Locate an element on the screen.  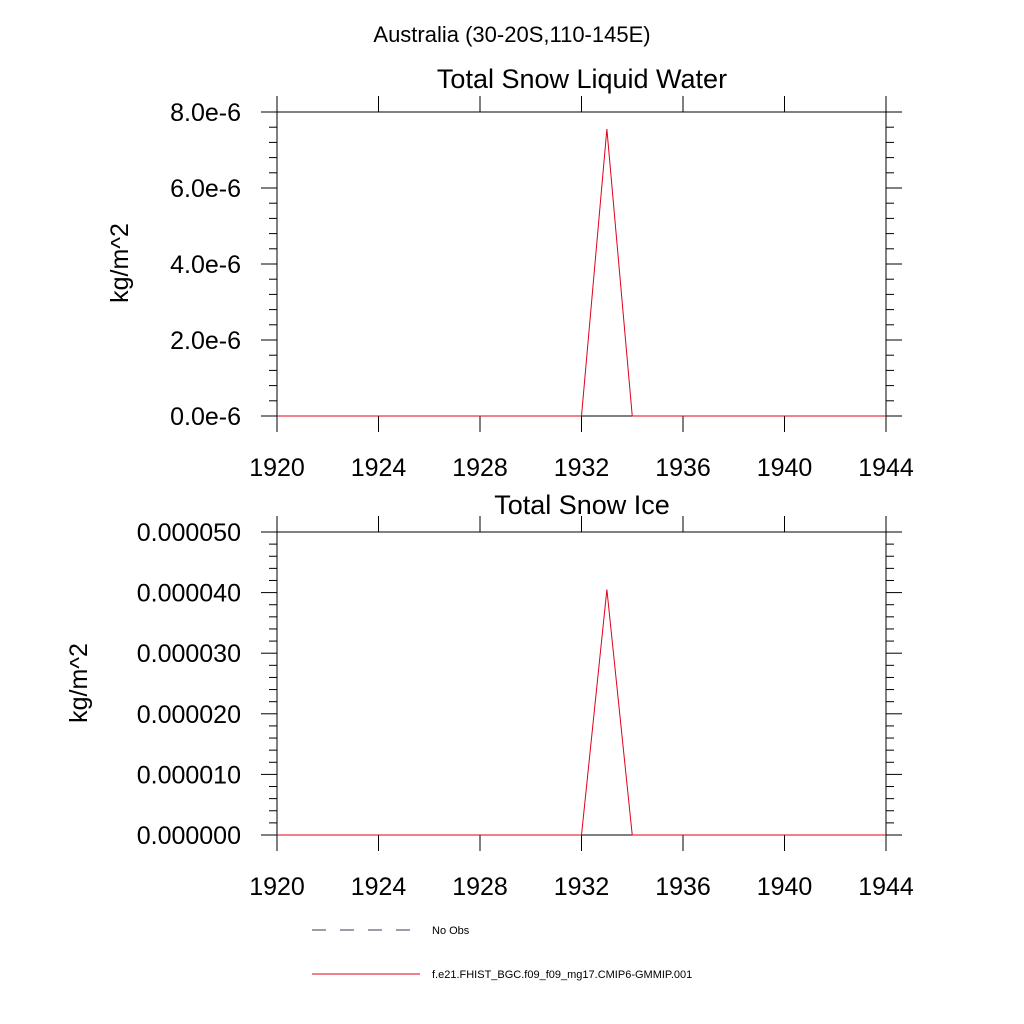
y-tick-label: 2.0e-6 is located at coordinates (205, 341).